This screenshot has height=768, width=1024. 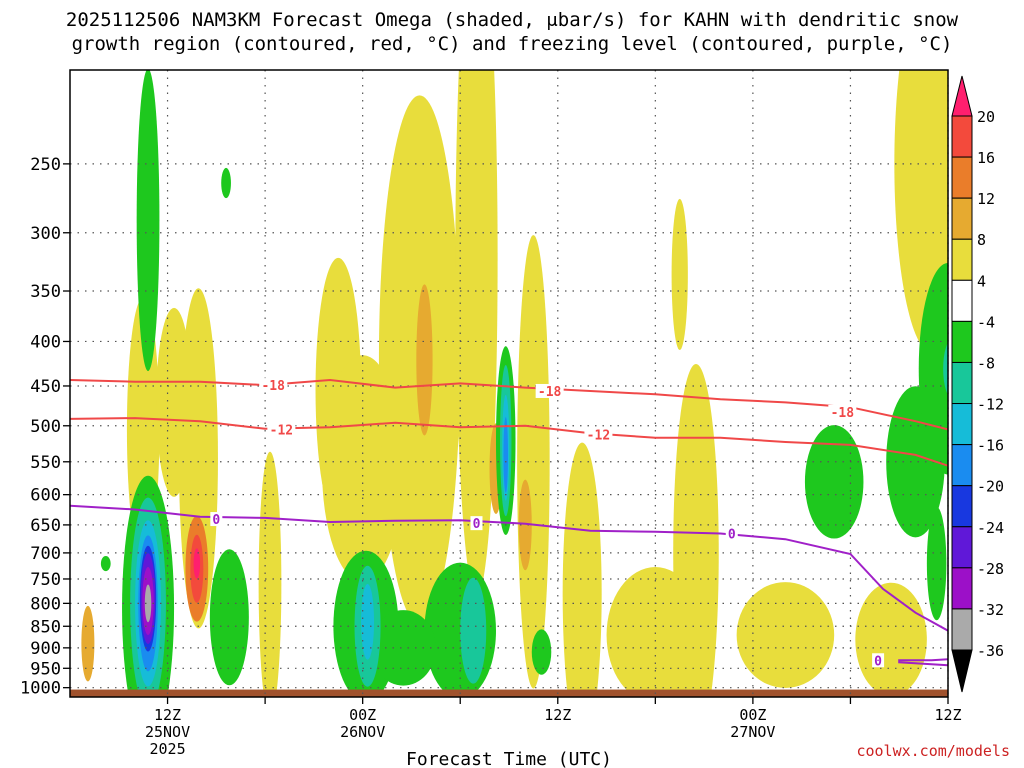 I want to click on colorbar-label-11: -28, so click(x=990, y=569).